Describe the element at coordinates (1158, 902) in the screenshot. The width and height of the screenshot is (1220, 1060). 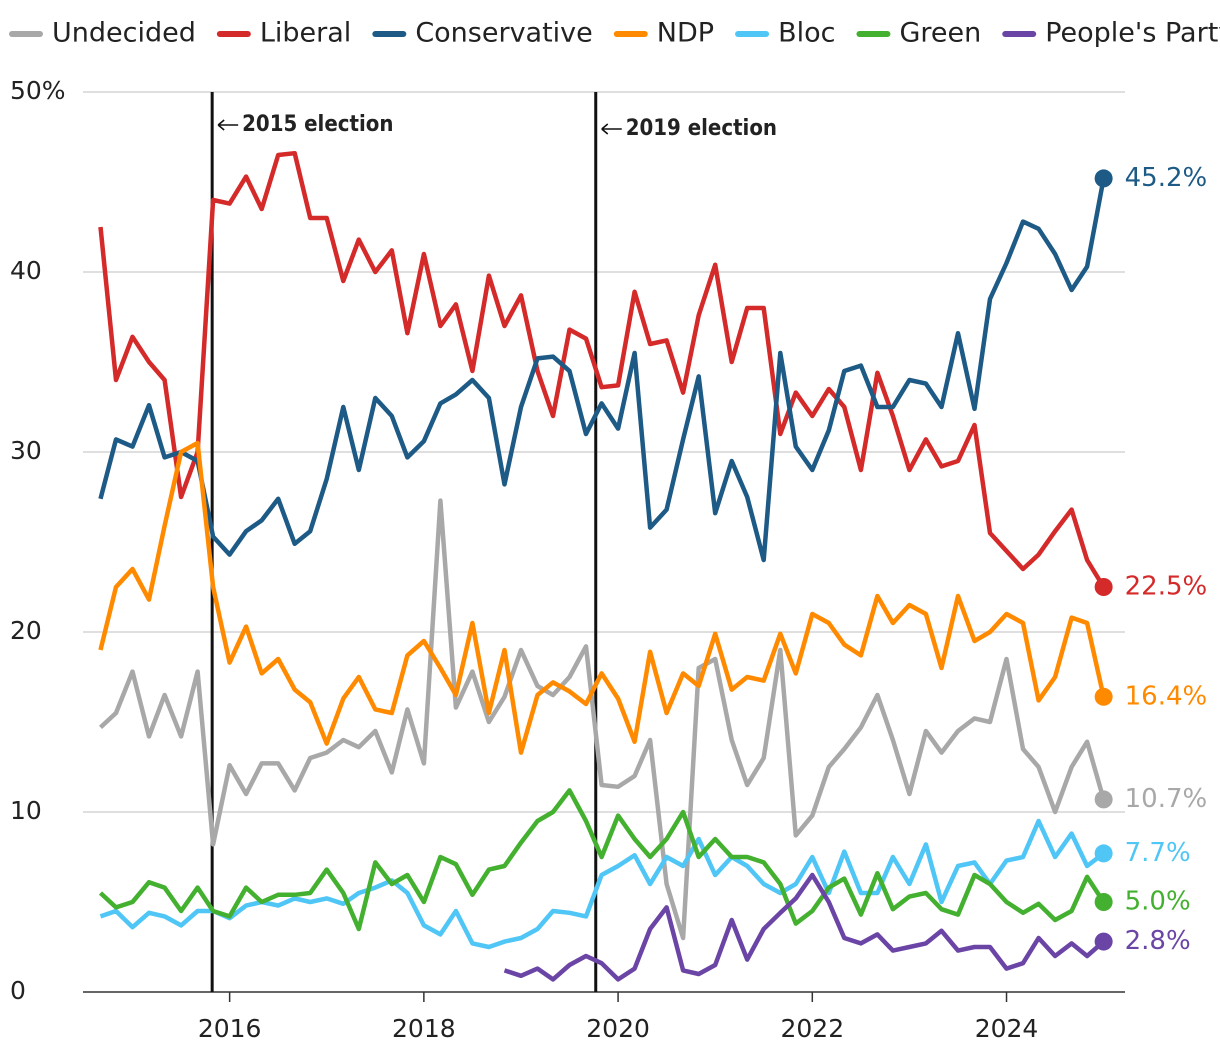
I see `end-label: 5.0%` at that location.